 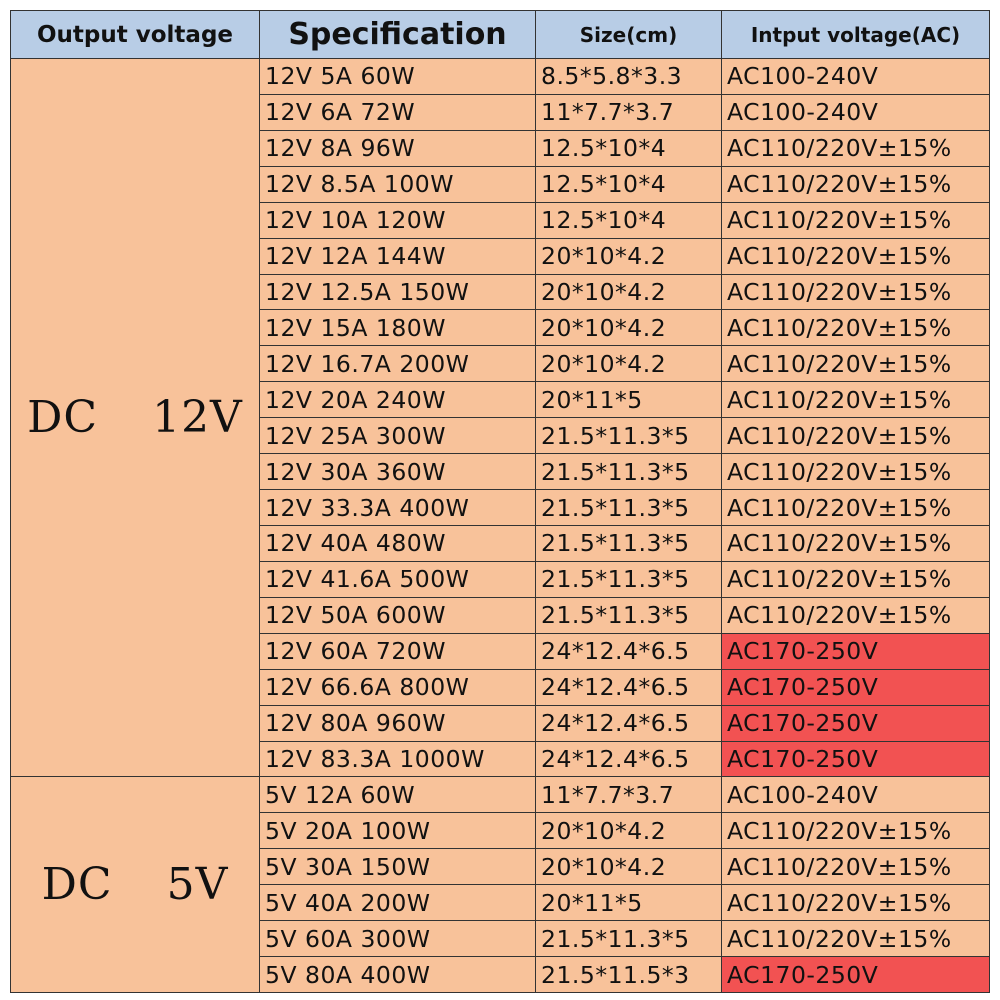 I want to click on spec-cell: 12V 30A 360W, so click(x=397, y=472).